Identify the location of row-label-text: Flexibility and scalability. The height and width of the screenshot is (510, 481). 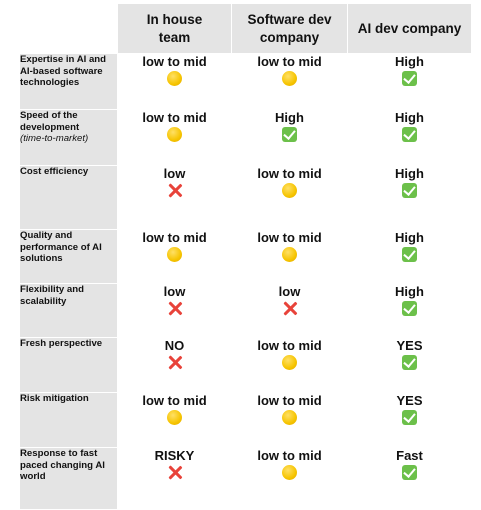
(52, 295).